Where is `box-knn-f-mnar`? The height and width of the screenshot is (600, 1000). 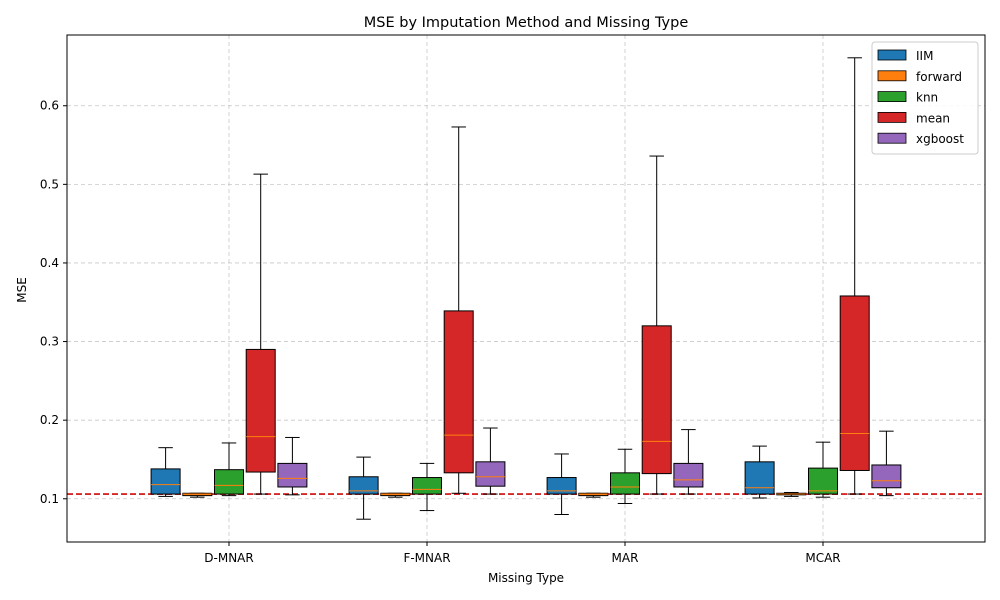
box-knn-f-mnar is located at coordinates (427, 487).